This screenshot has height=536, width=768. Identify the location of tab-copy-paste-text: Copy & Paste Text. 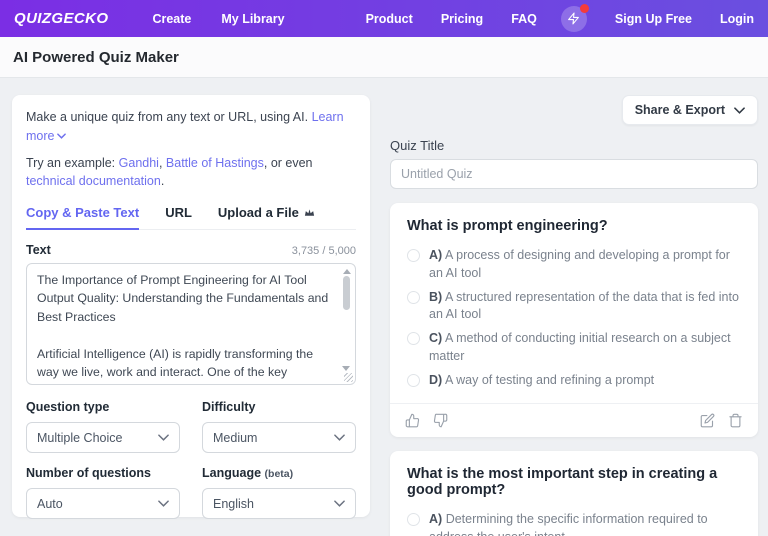
(83, 217).